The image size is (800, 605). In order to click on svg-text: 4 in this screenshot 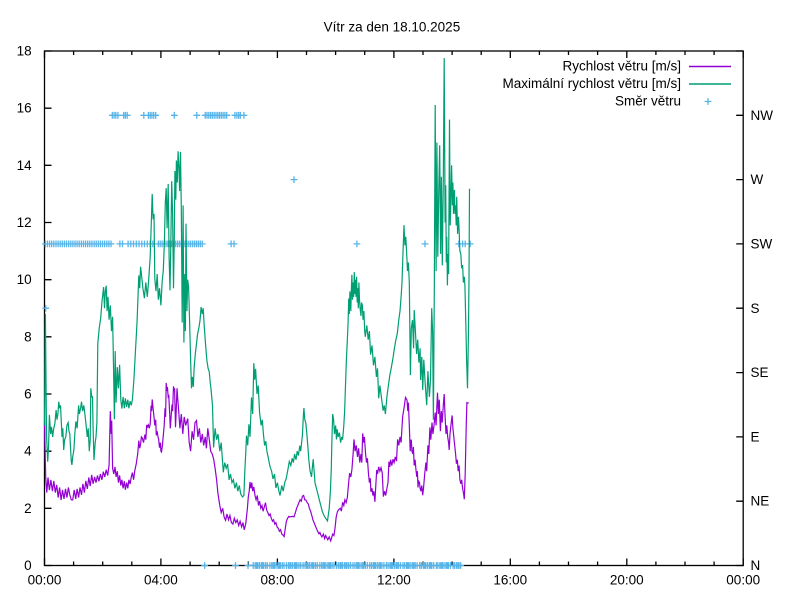, I will do `click(28, 451)`.